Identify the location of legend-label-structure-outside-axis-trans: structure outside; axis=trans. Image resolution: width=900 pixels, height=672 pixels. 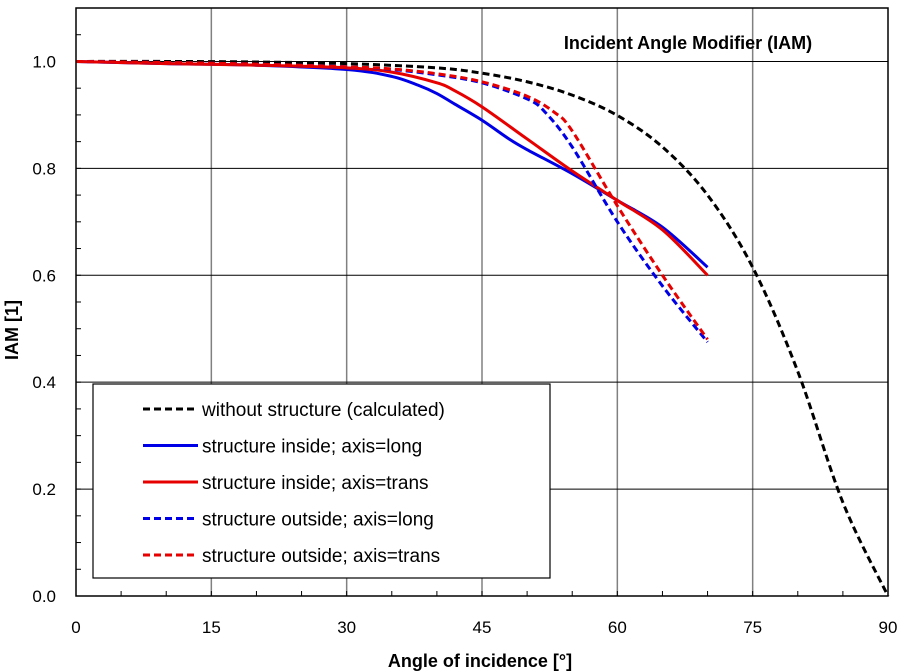
(321, 556).